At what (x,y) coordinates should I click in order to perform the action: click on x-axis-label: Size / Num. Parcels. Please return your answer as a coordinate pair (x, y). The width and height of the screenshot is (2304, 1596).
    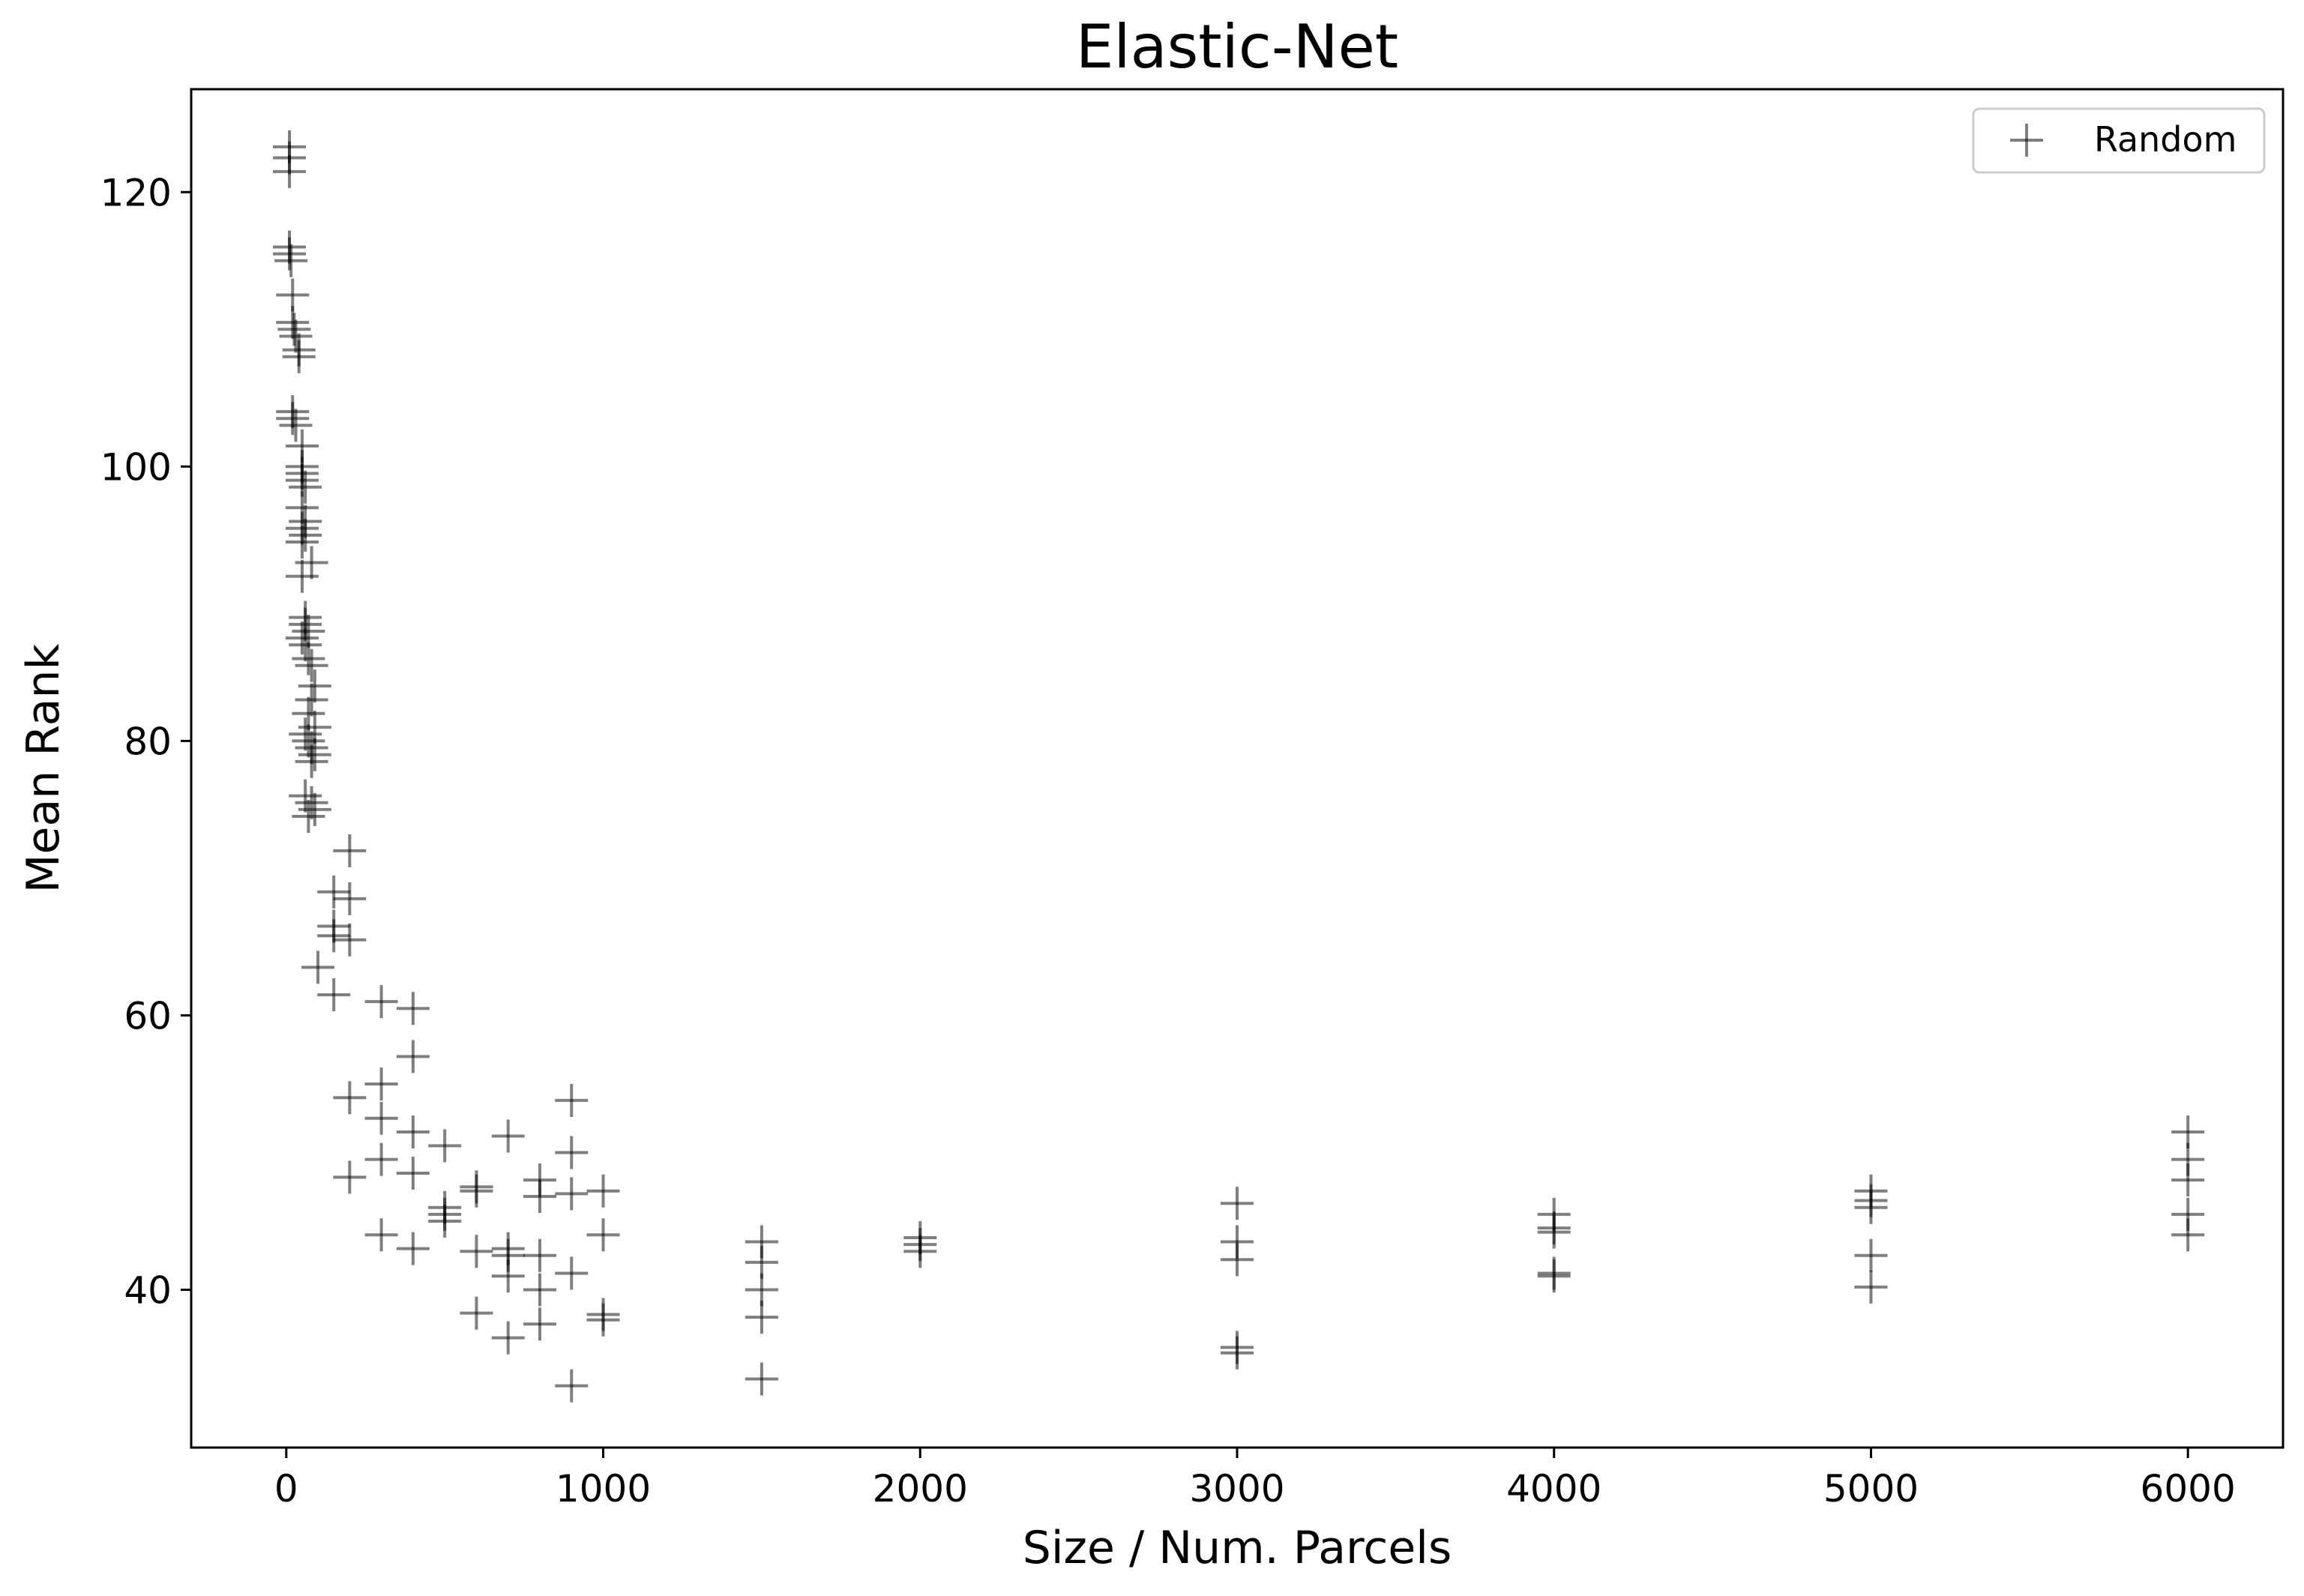
    Looking at the image, I should click on (1237, 1548).